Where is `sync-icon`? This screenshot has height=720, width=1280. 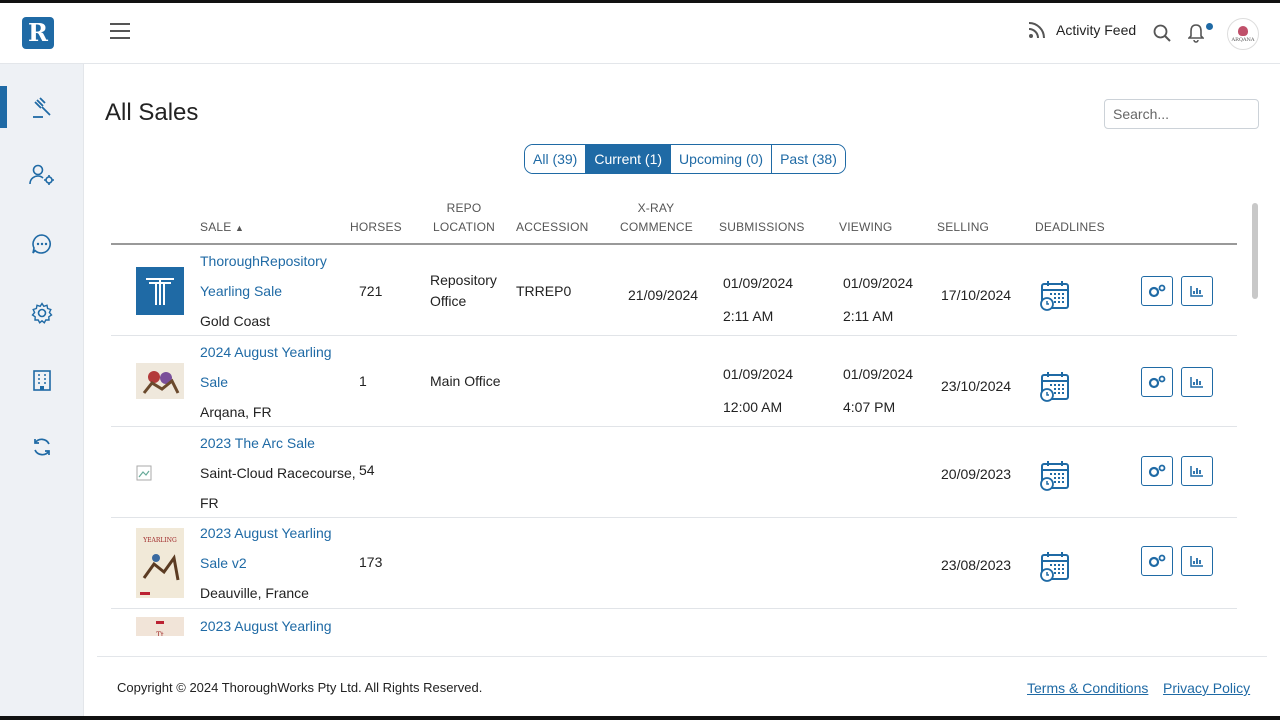
sync-icon is located at coordinates (42, 447).